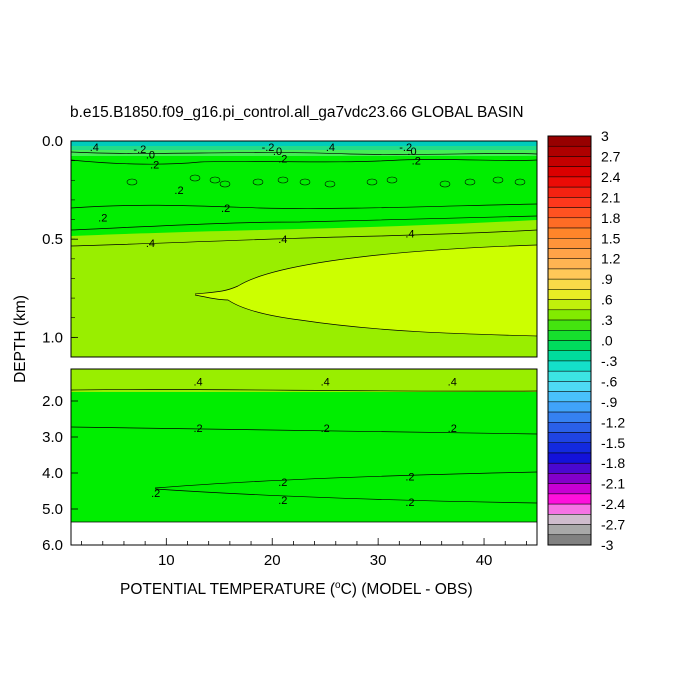 The image size is (700, 700). What do you see at coordinates (52, 141) in the screenshot?
I see `y-tick-label: 0.0` at bounding box center [52, 141].